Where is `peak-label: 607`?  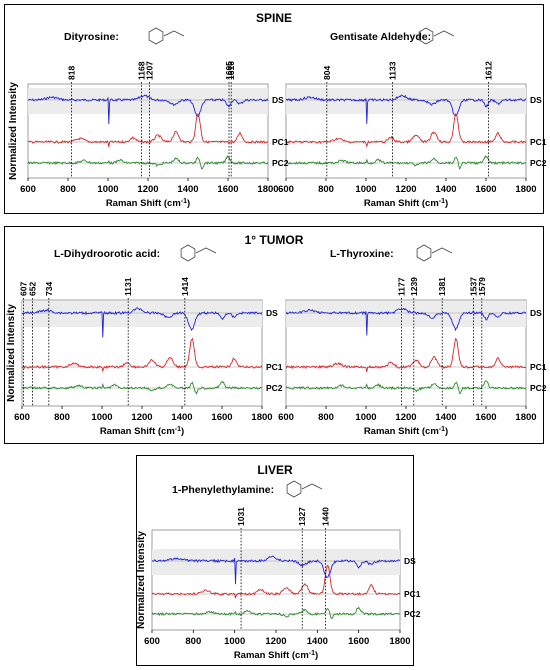 peak-label: 607 is located at coordinates (23, 289).